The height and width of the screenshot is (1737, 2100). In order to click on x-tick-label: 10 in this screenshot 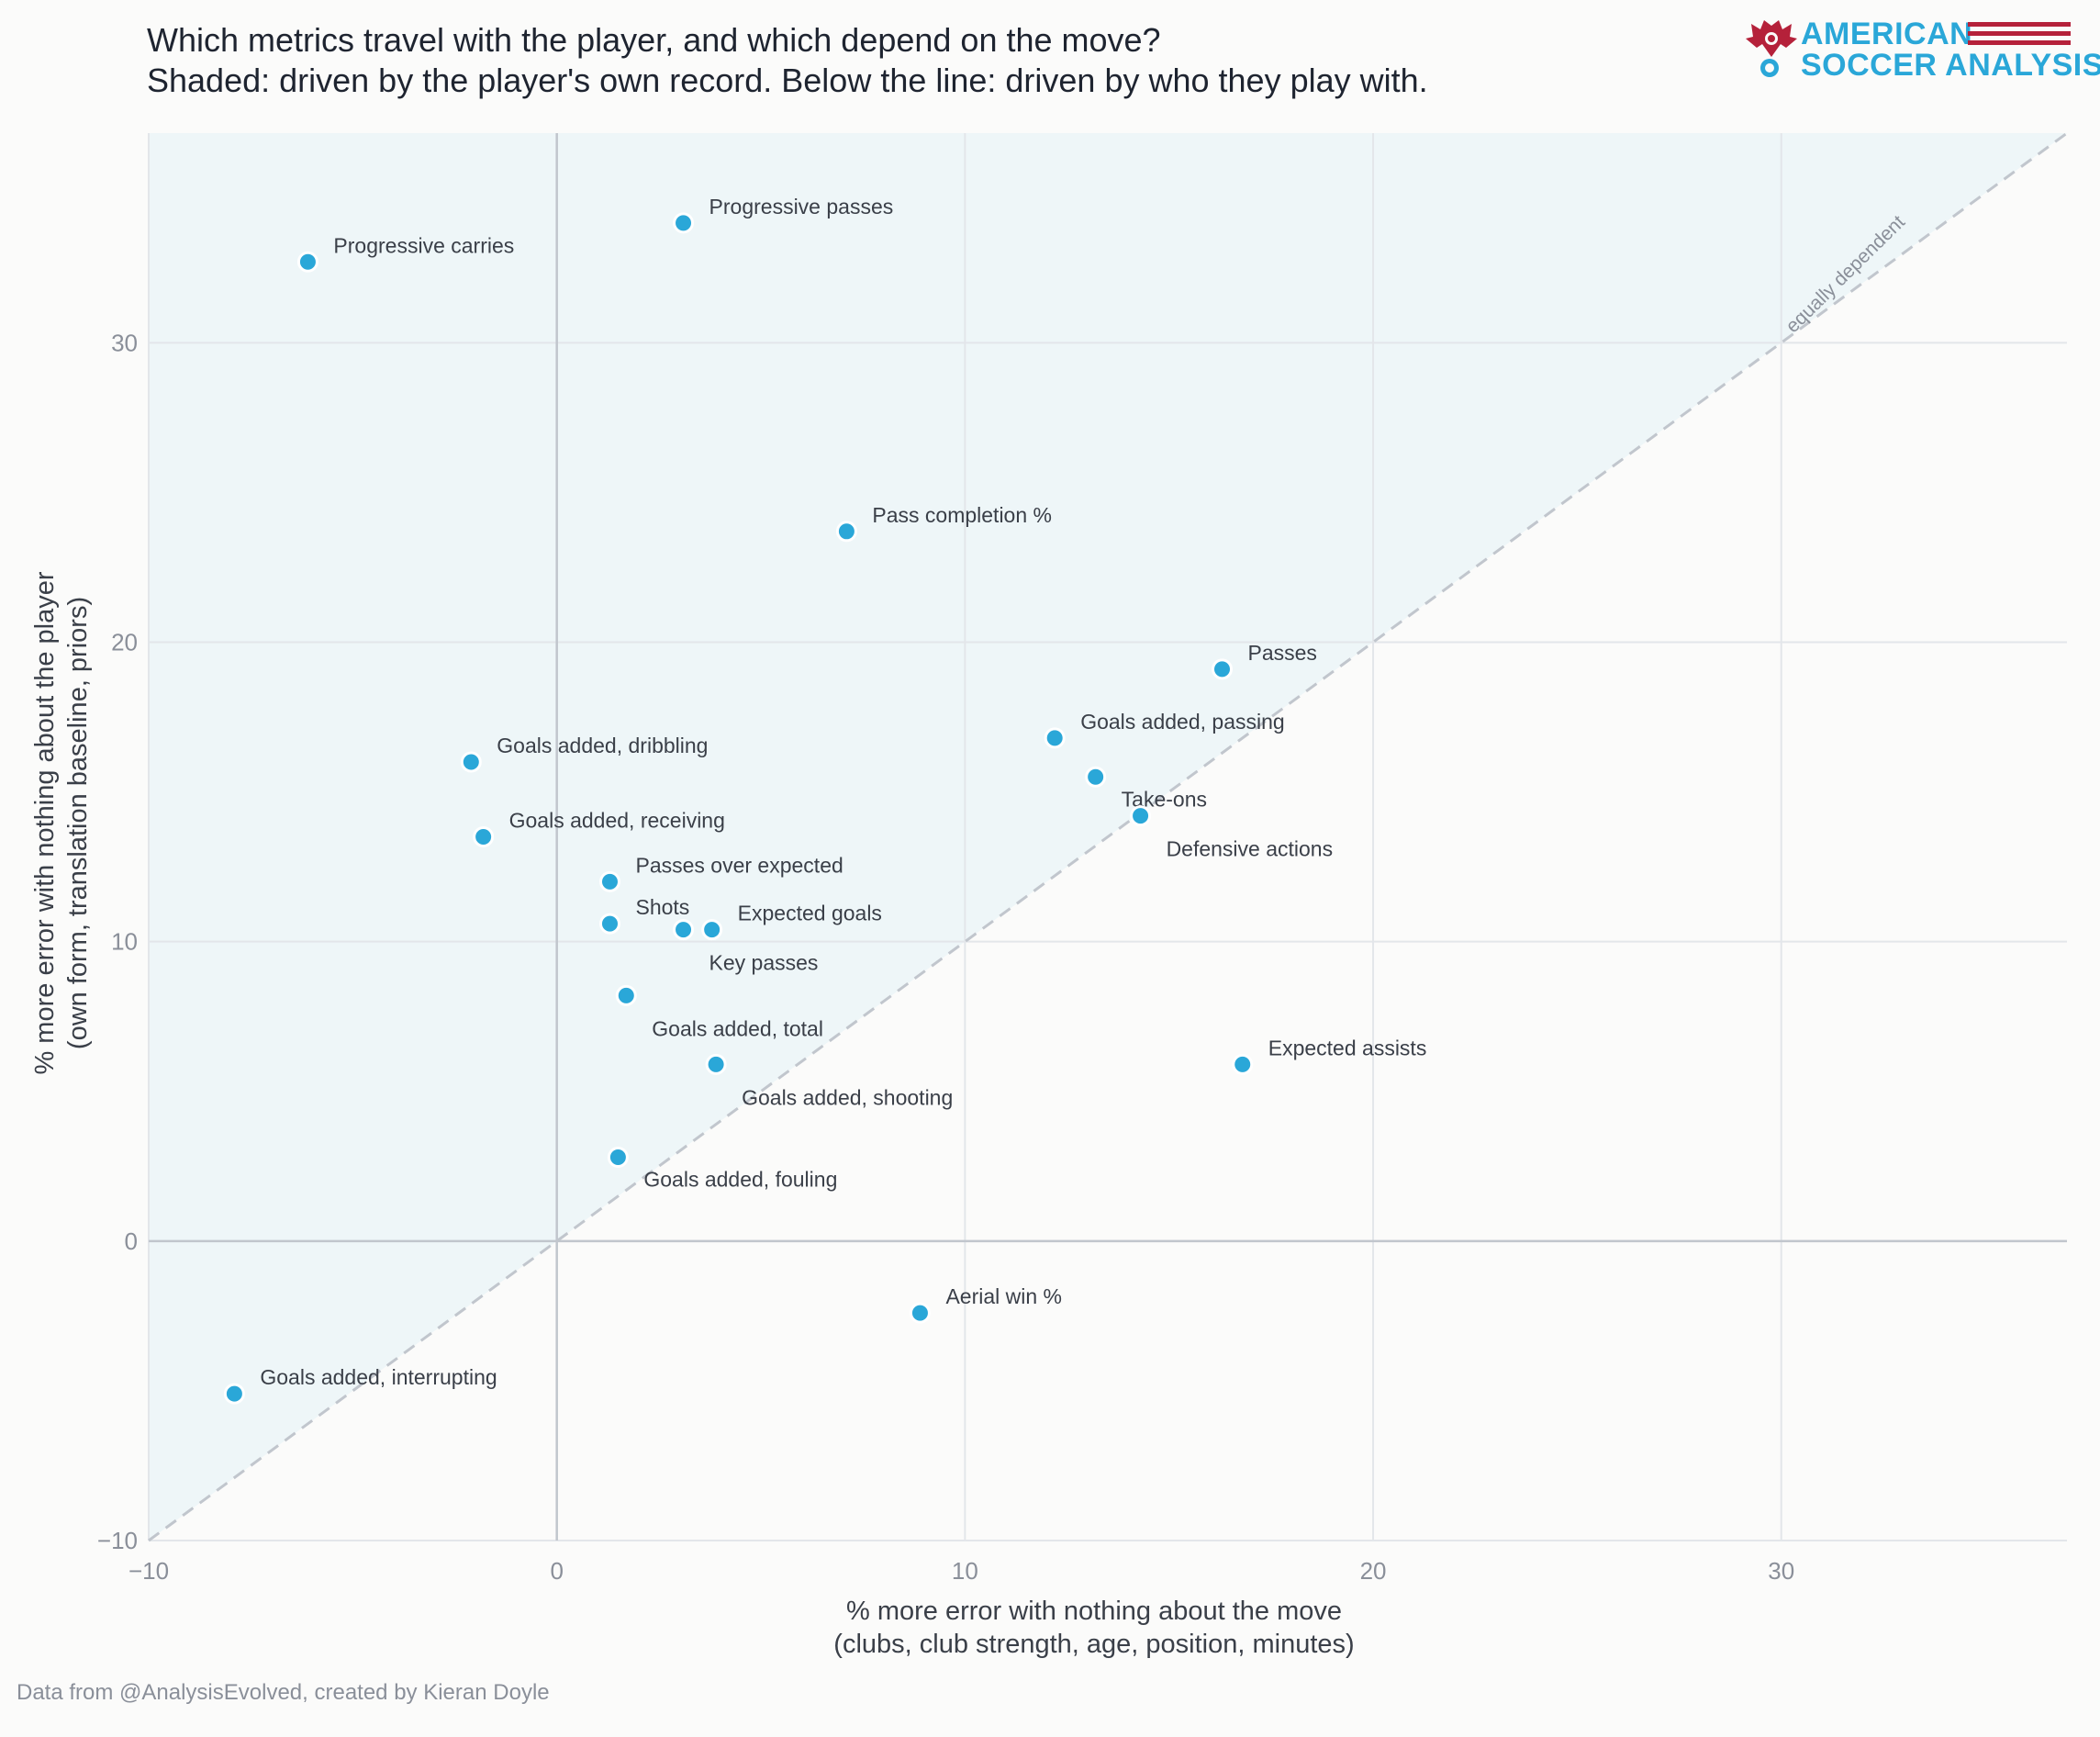, I will do `click(965, 1571)`.